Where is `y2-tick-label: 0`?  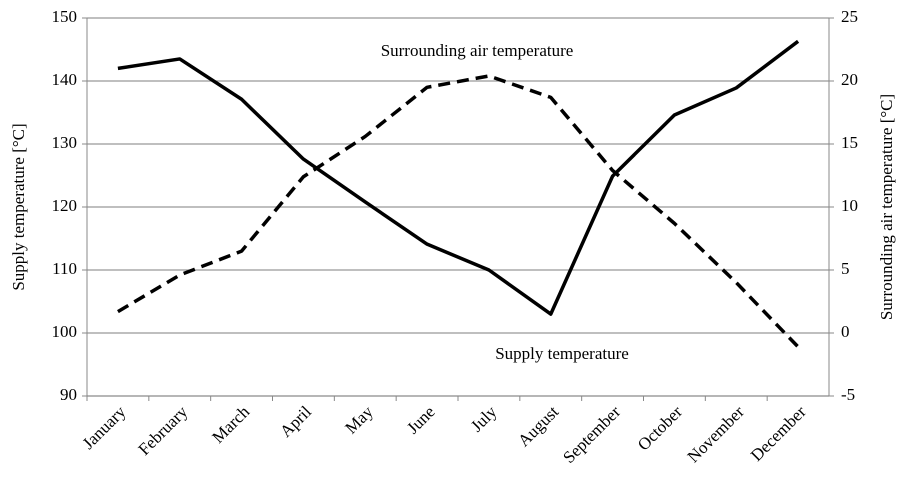
y2-tick-label: 0 is located at coordinates (845, 331).